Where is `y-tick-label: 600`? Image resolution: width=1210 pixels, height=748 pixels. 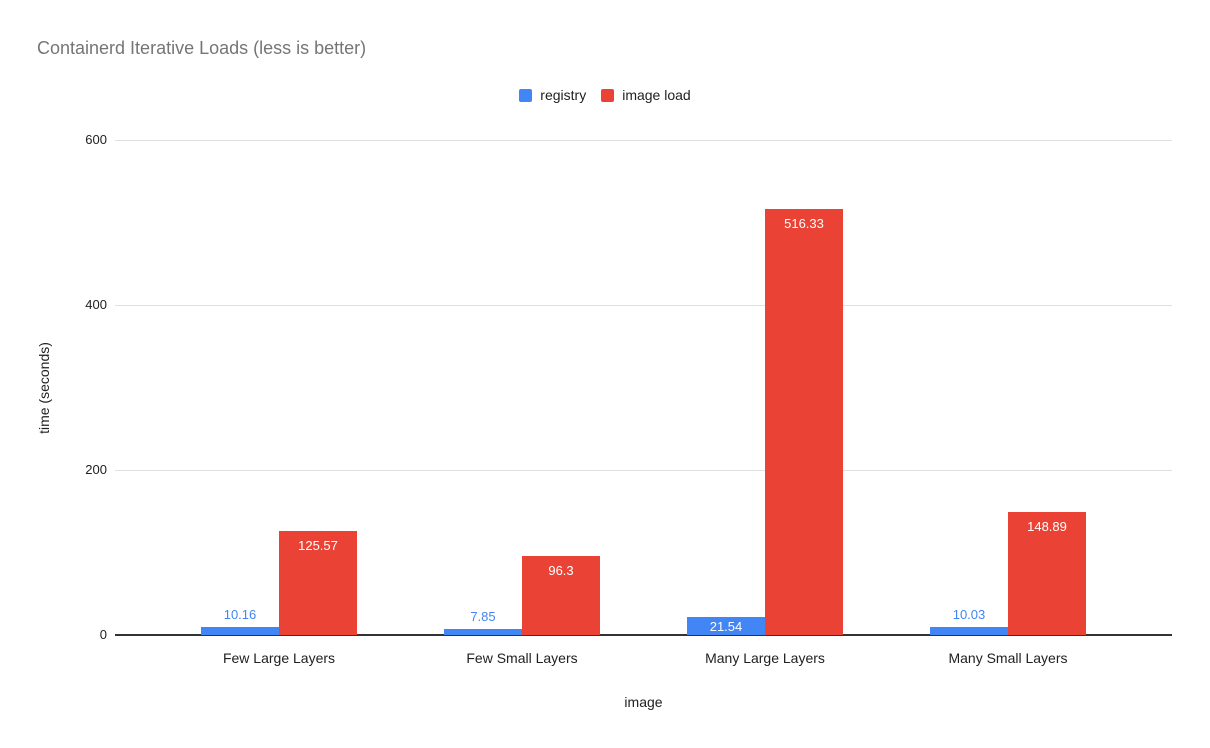 y-tick-label: 600 is located at coordinates (96, 139).